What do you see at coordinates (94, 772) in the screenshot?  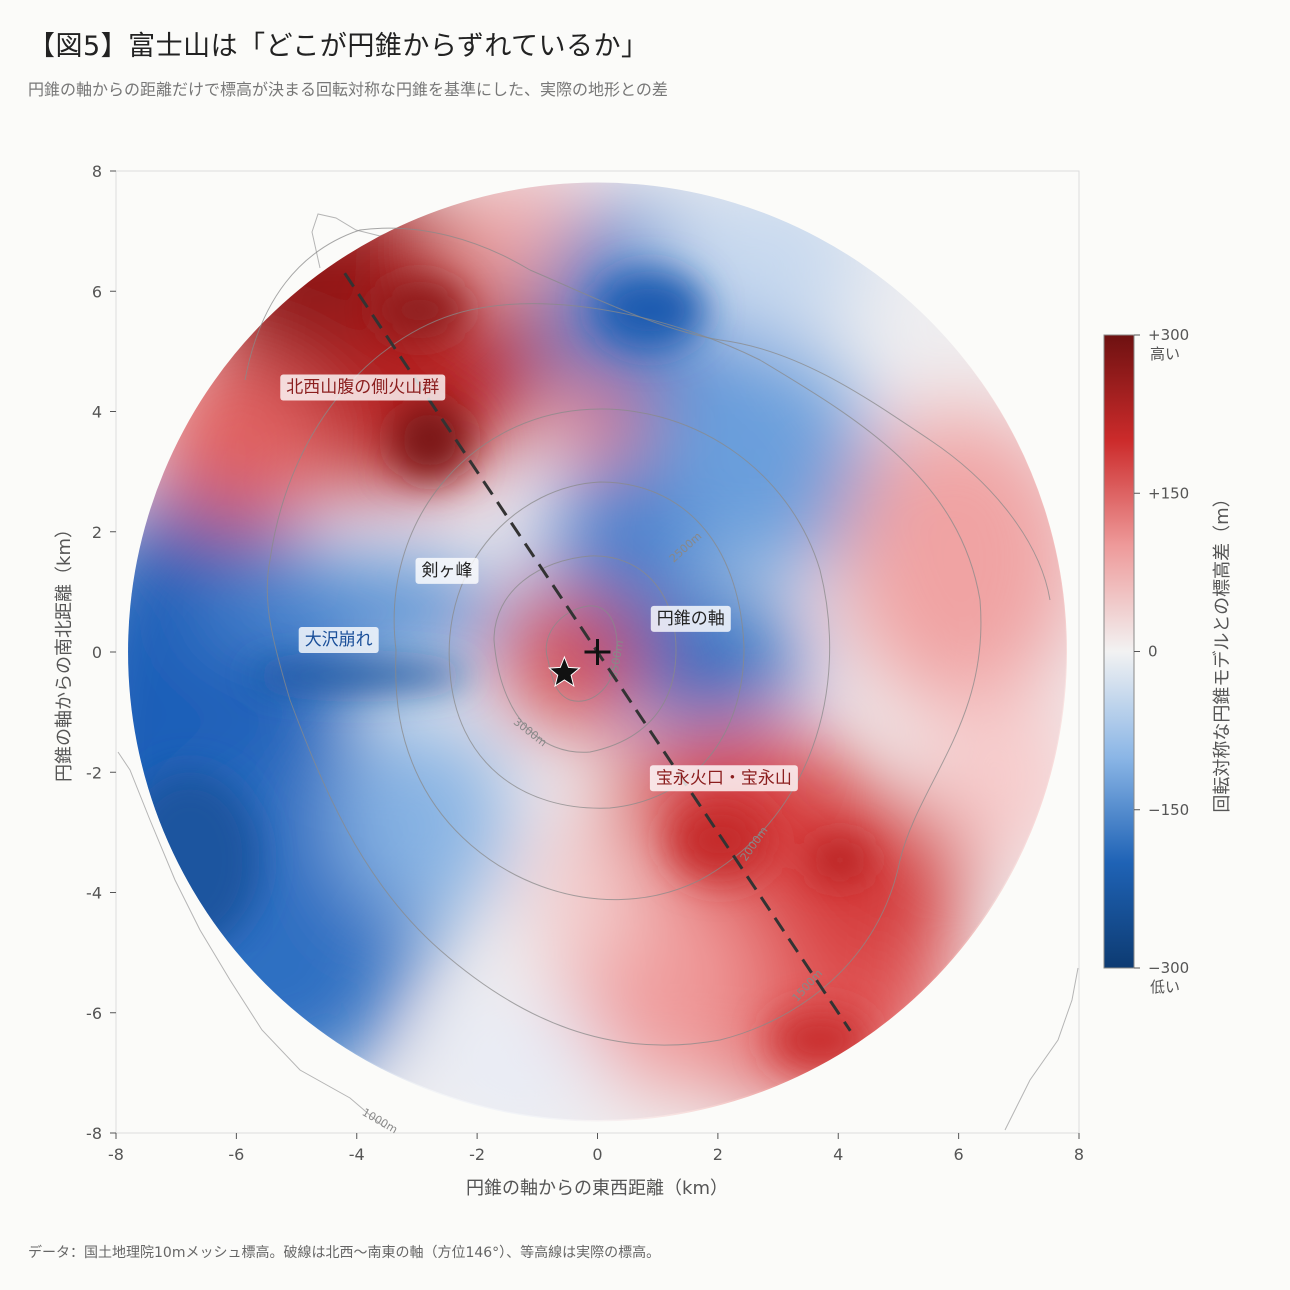 I see `y-tick-label: -2` at bounding box center [94, 772].